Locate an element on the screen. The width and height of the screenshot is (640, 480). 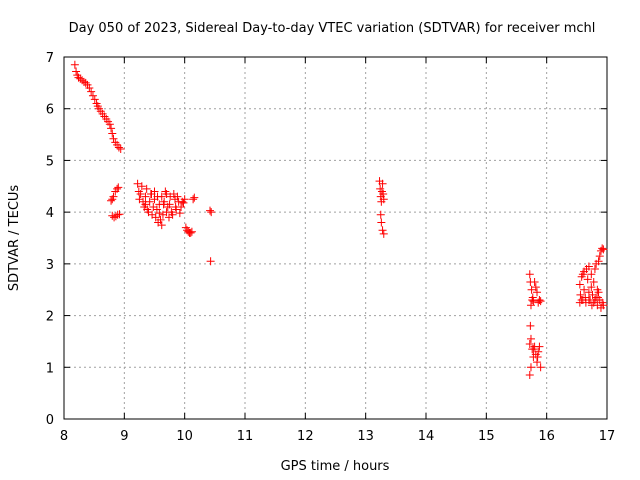
y-tick-label: 1 is located at coordinates (50, 368).